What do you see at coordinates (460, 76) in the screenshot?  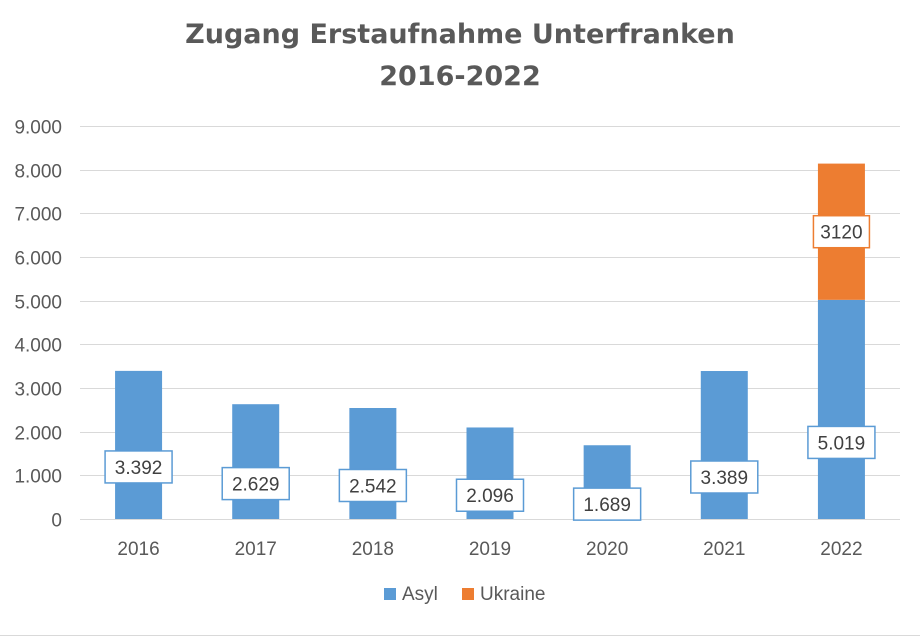 I see `chart-subtitle: 2016-2022` at bounding box center [460, 76].